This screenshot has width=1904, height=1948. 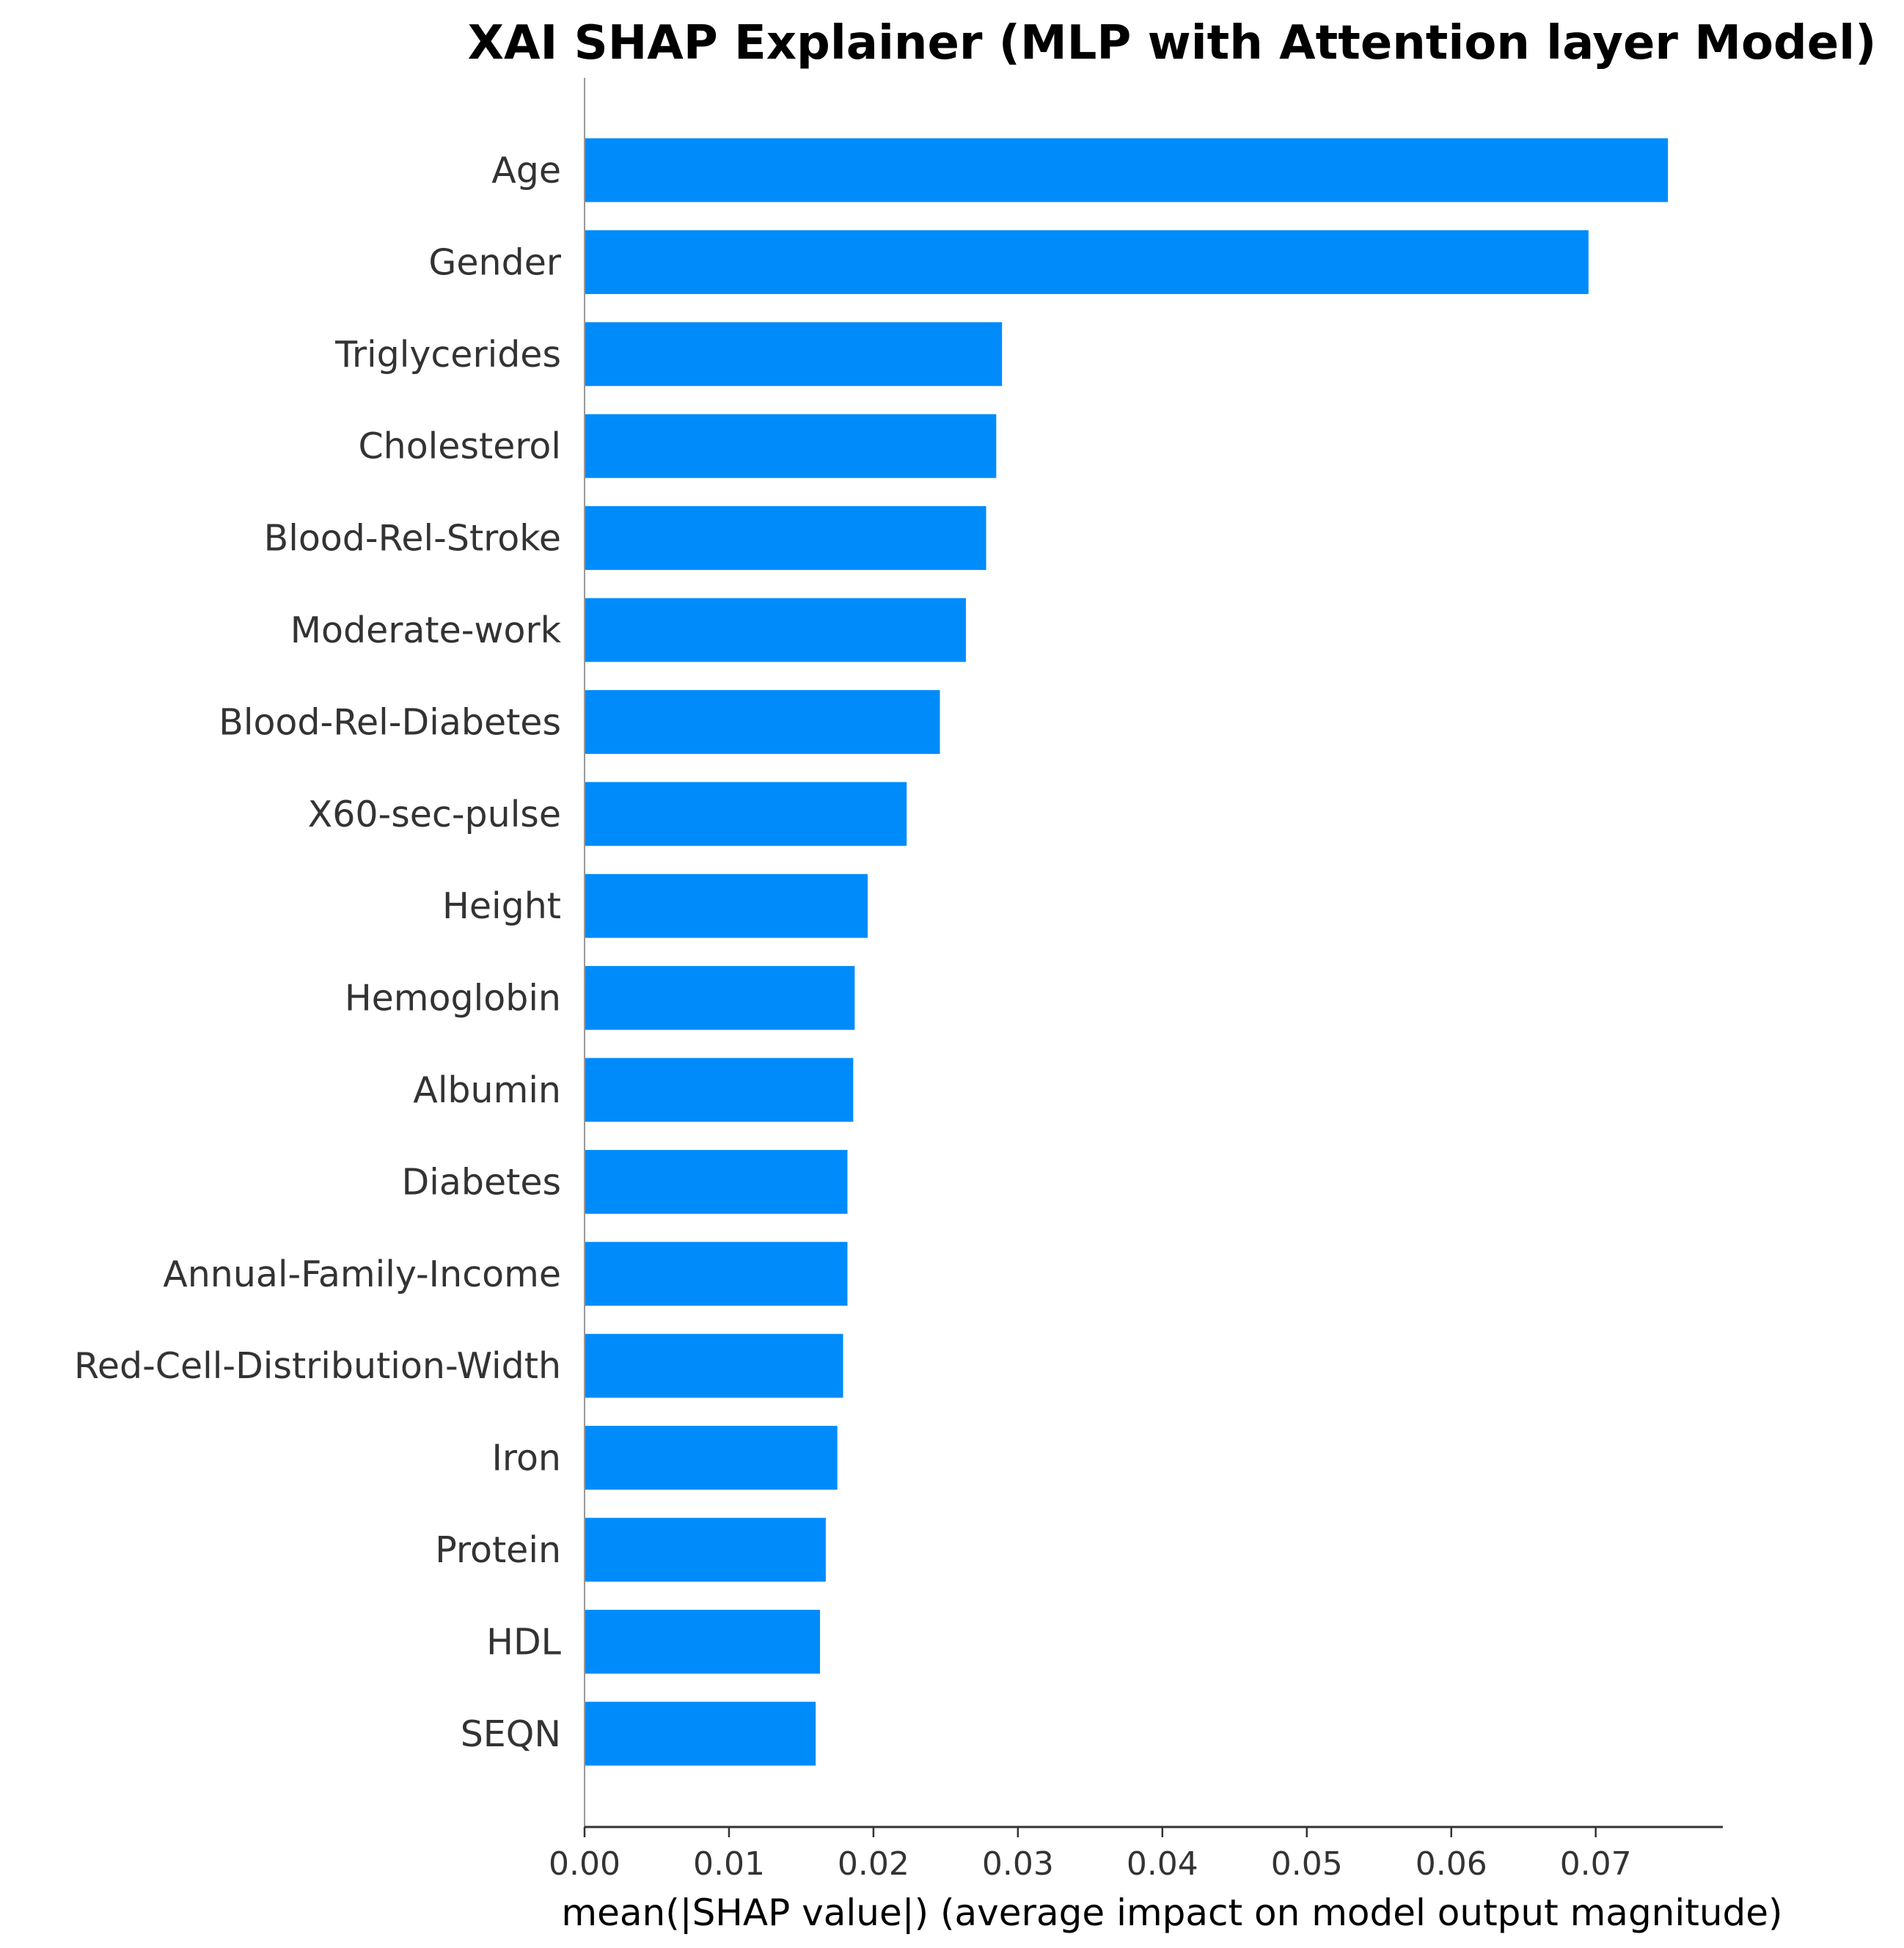 What do you see at coordinates (498, 1550) in the screenshot?
I see `category-label-protein: Protein` at bounding box center [498, 1550].